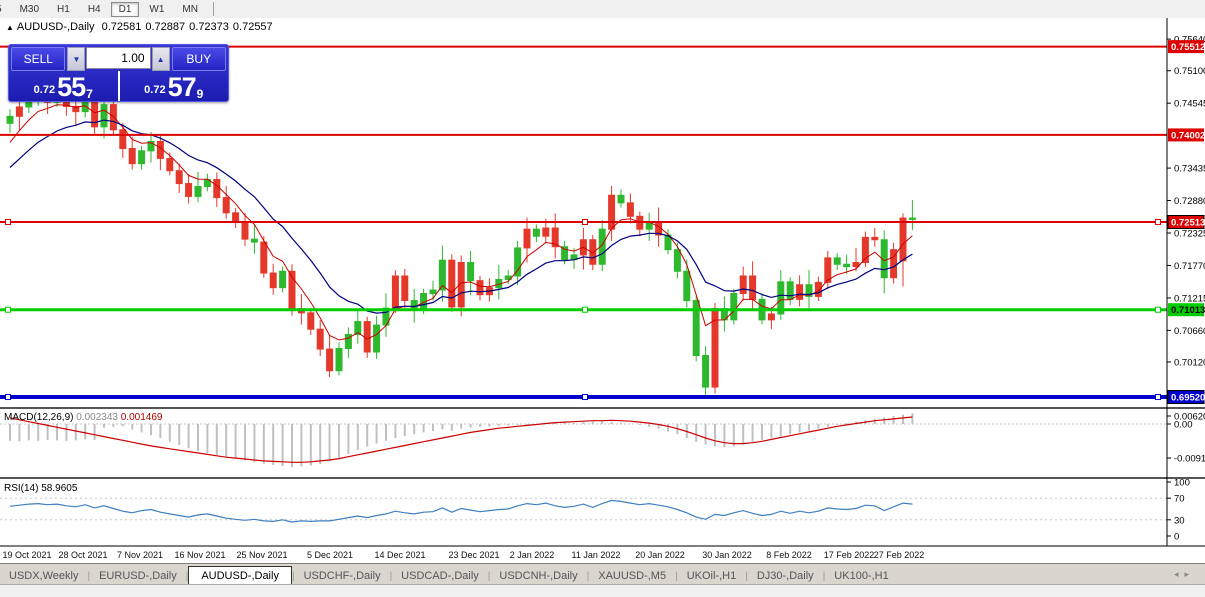 This screenshot has height=597, width=1205. I want to click on buy-button: BUY, so click(199, 59).